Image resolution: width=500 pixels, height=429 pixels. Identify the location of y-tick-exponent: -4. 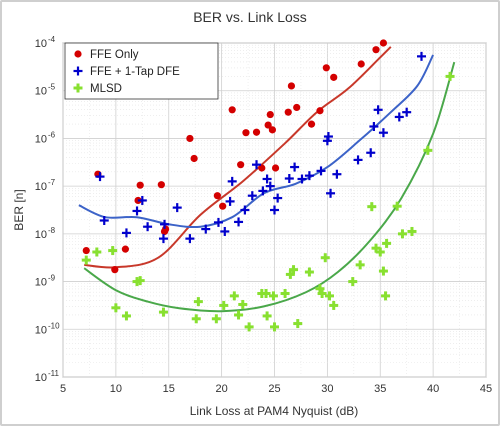
(52, 39).